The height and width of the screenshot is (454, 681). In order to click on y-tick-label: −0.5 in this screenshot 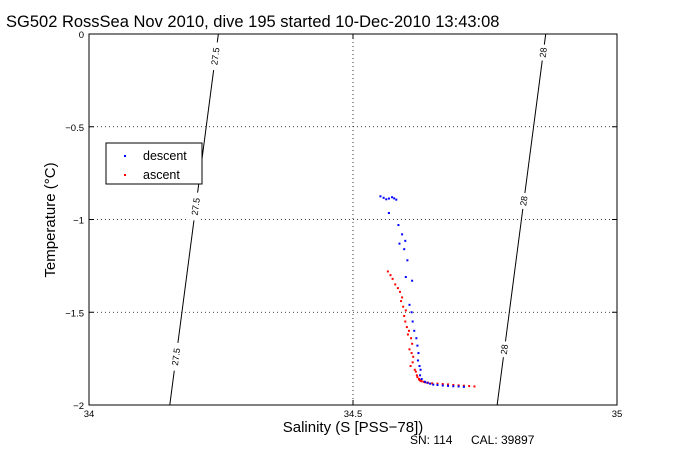, I will do `click(74, 128)`.